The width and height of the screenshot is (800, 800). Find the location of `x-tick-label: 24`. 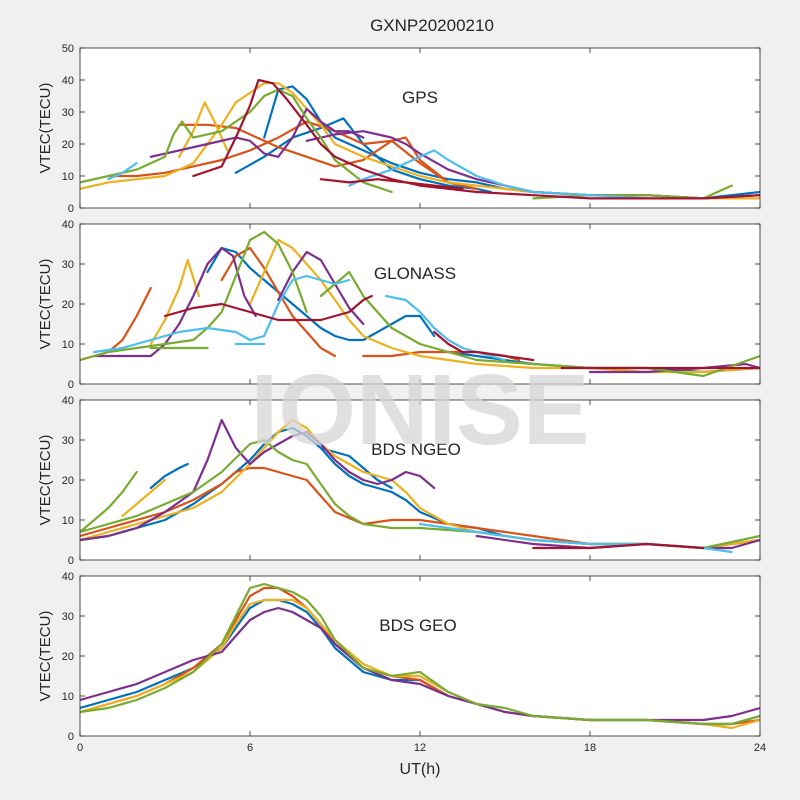

x-tick-label: 24 is located at coordinates (760, 748).